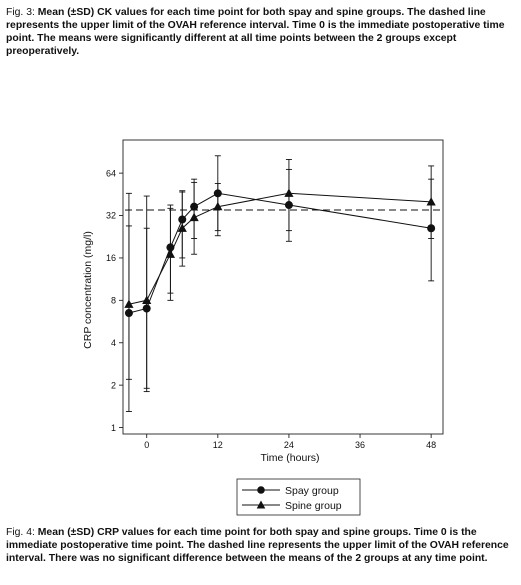 The height and width of the screenshot is (585, 521). What do you see at coordinates (431, 445) in the screenshot?
I see `x-tick-label: 48` at bounding box center [431, 445].